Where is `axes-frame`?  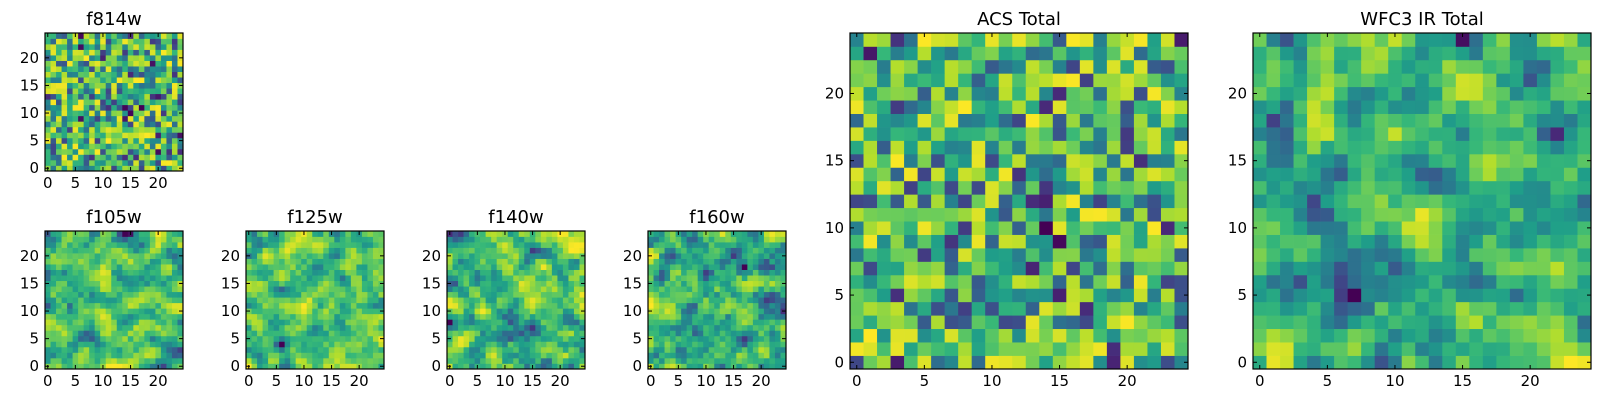 axes-frame is located at coordinates (516, 300).